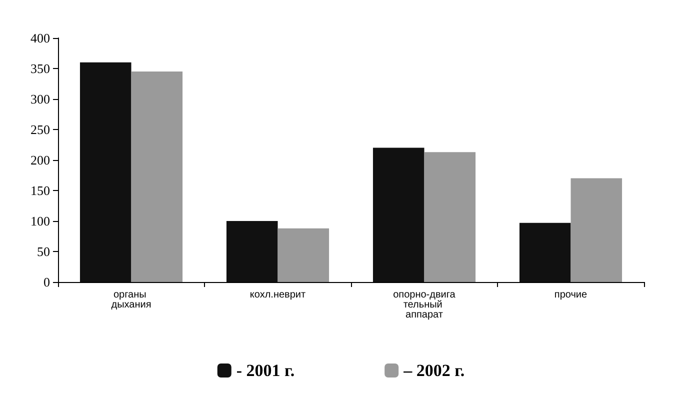  What do you see at coordinates (571, 295) in the screenshot?
I see `x-tick-label: прочие` at bounding box center [571, 295].